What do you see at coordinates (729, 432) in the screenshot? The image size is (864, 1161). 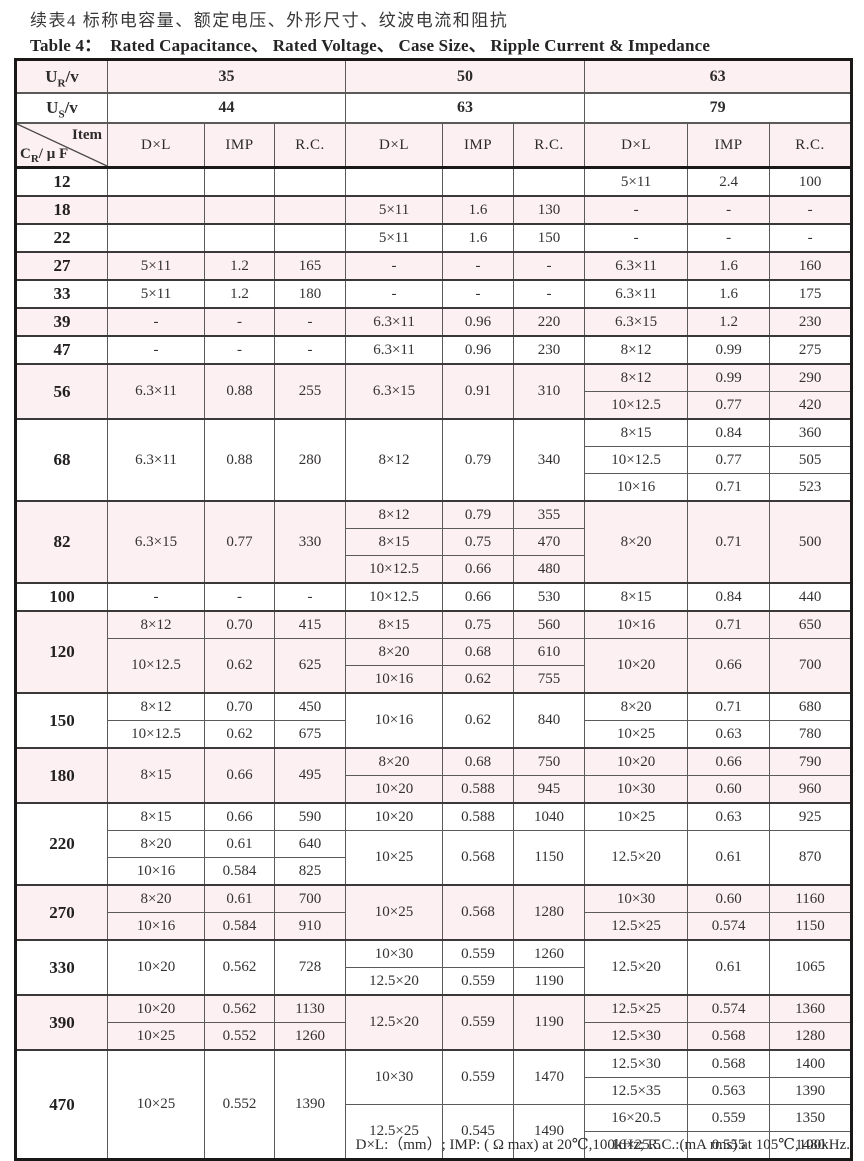 I see `impedance-cell: 0.84` at bounding box center [729, 432].